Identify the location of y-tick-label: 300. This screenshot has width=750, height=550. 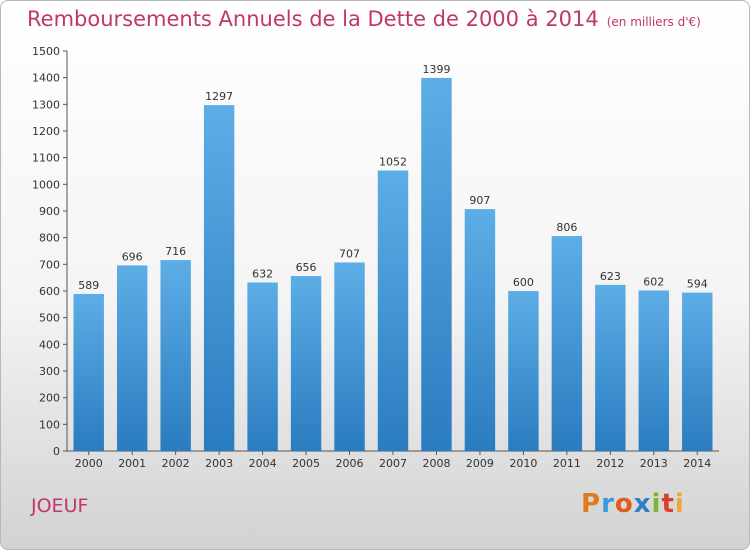
(49, 371).